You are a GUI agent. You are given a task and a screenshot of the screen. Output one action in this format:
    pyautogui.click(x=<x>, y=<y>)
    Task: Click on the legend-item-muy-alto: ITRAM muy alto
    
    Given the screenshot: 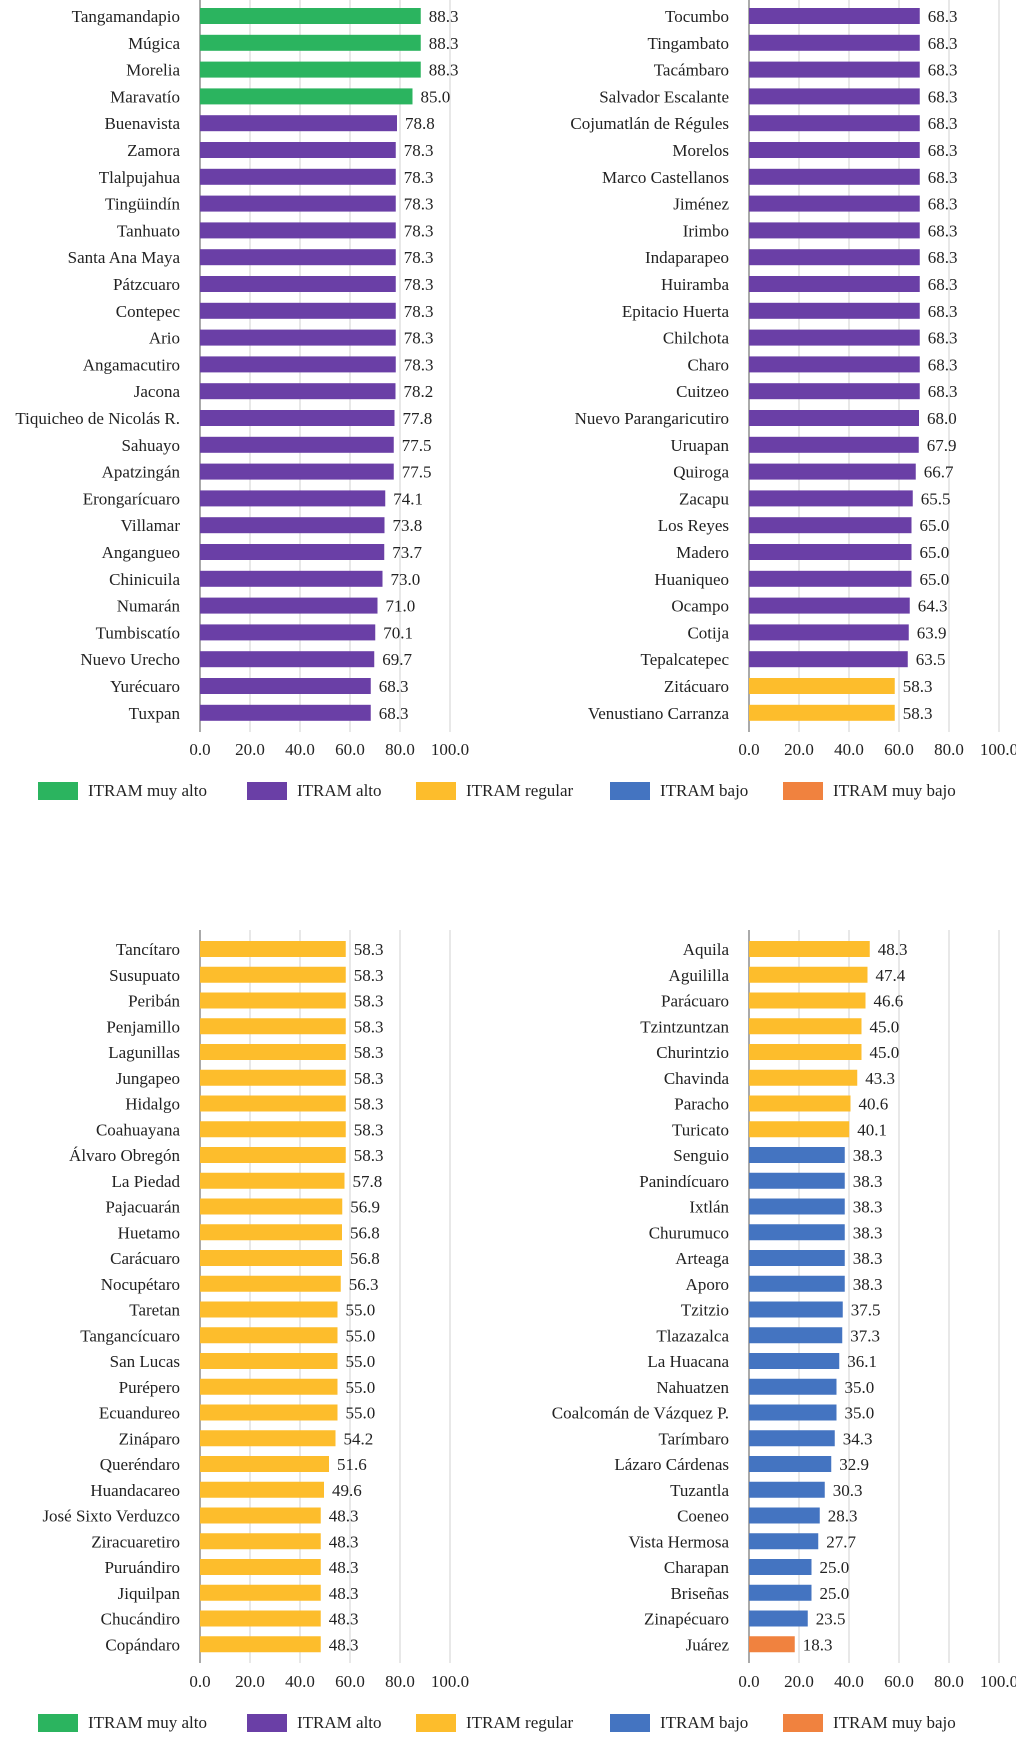 What is the action you would take?
    pyautogui.click(x=122, y=1723)
    